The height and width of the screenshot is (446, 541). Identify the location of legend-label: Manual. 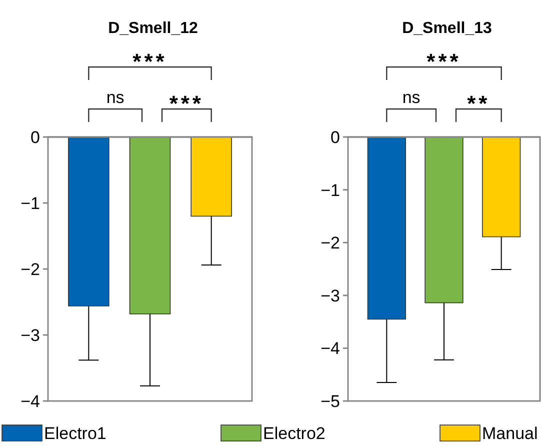
(510, 433).